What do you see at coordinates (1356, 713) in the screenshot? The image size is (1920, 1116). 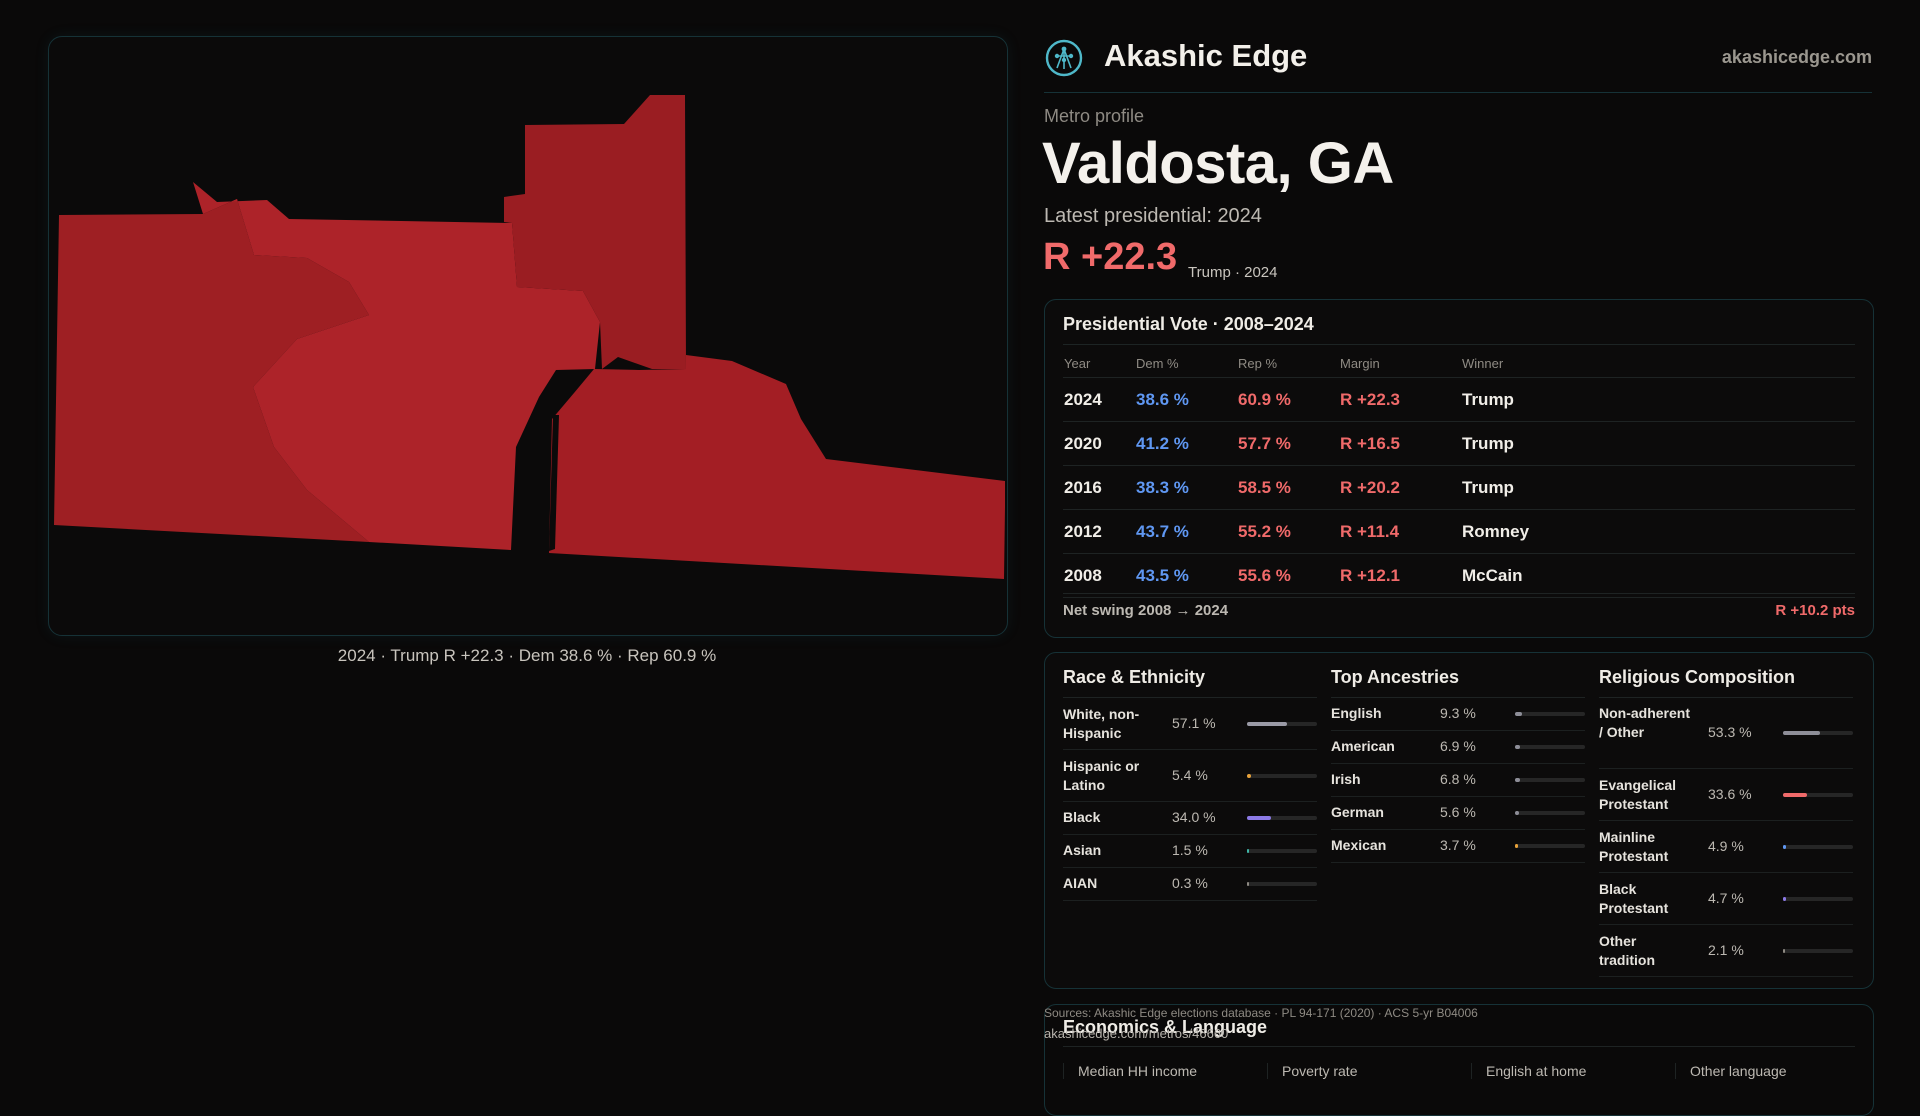 I see `ancestry-label: English` at bounding box center [1356, 713].